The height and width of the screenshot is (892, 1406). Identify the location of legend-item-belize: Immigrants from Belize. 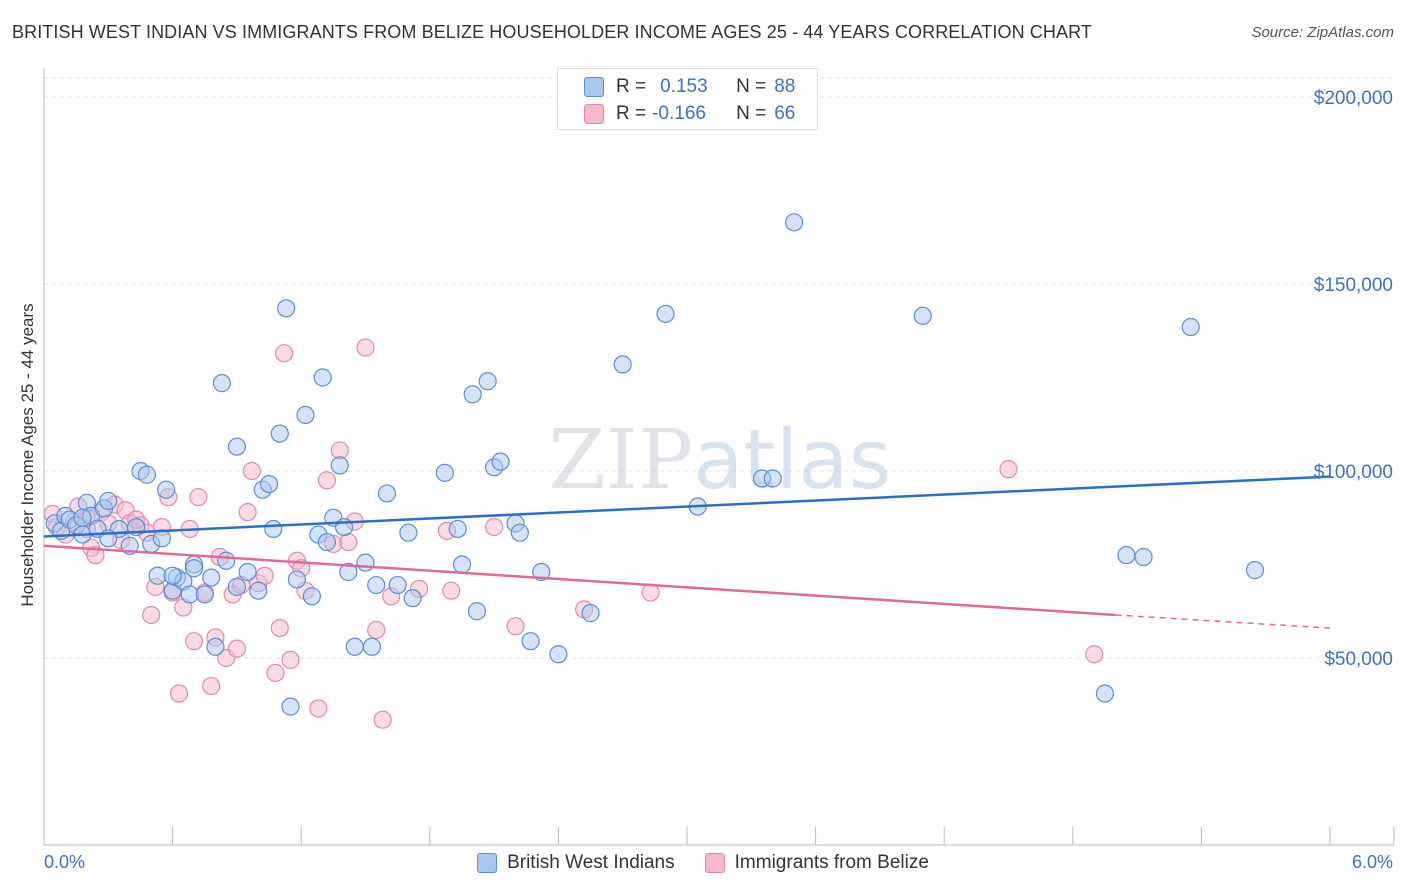
(816, 863).